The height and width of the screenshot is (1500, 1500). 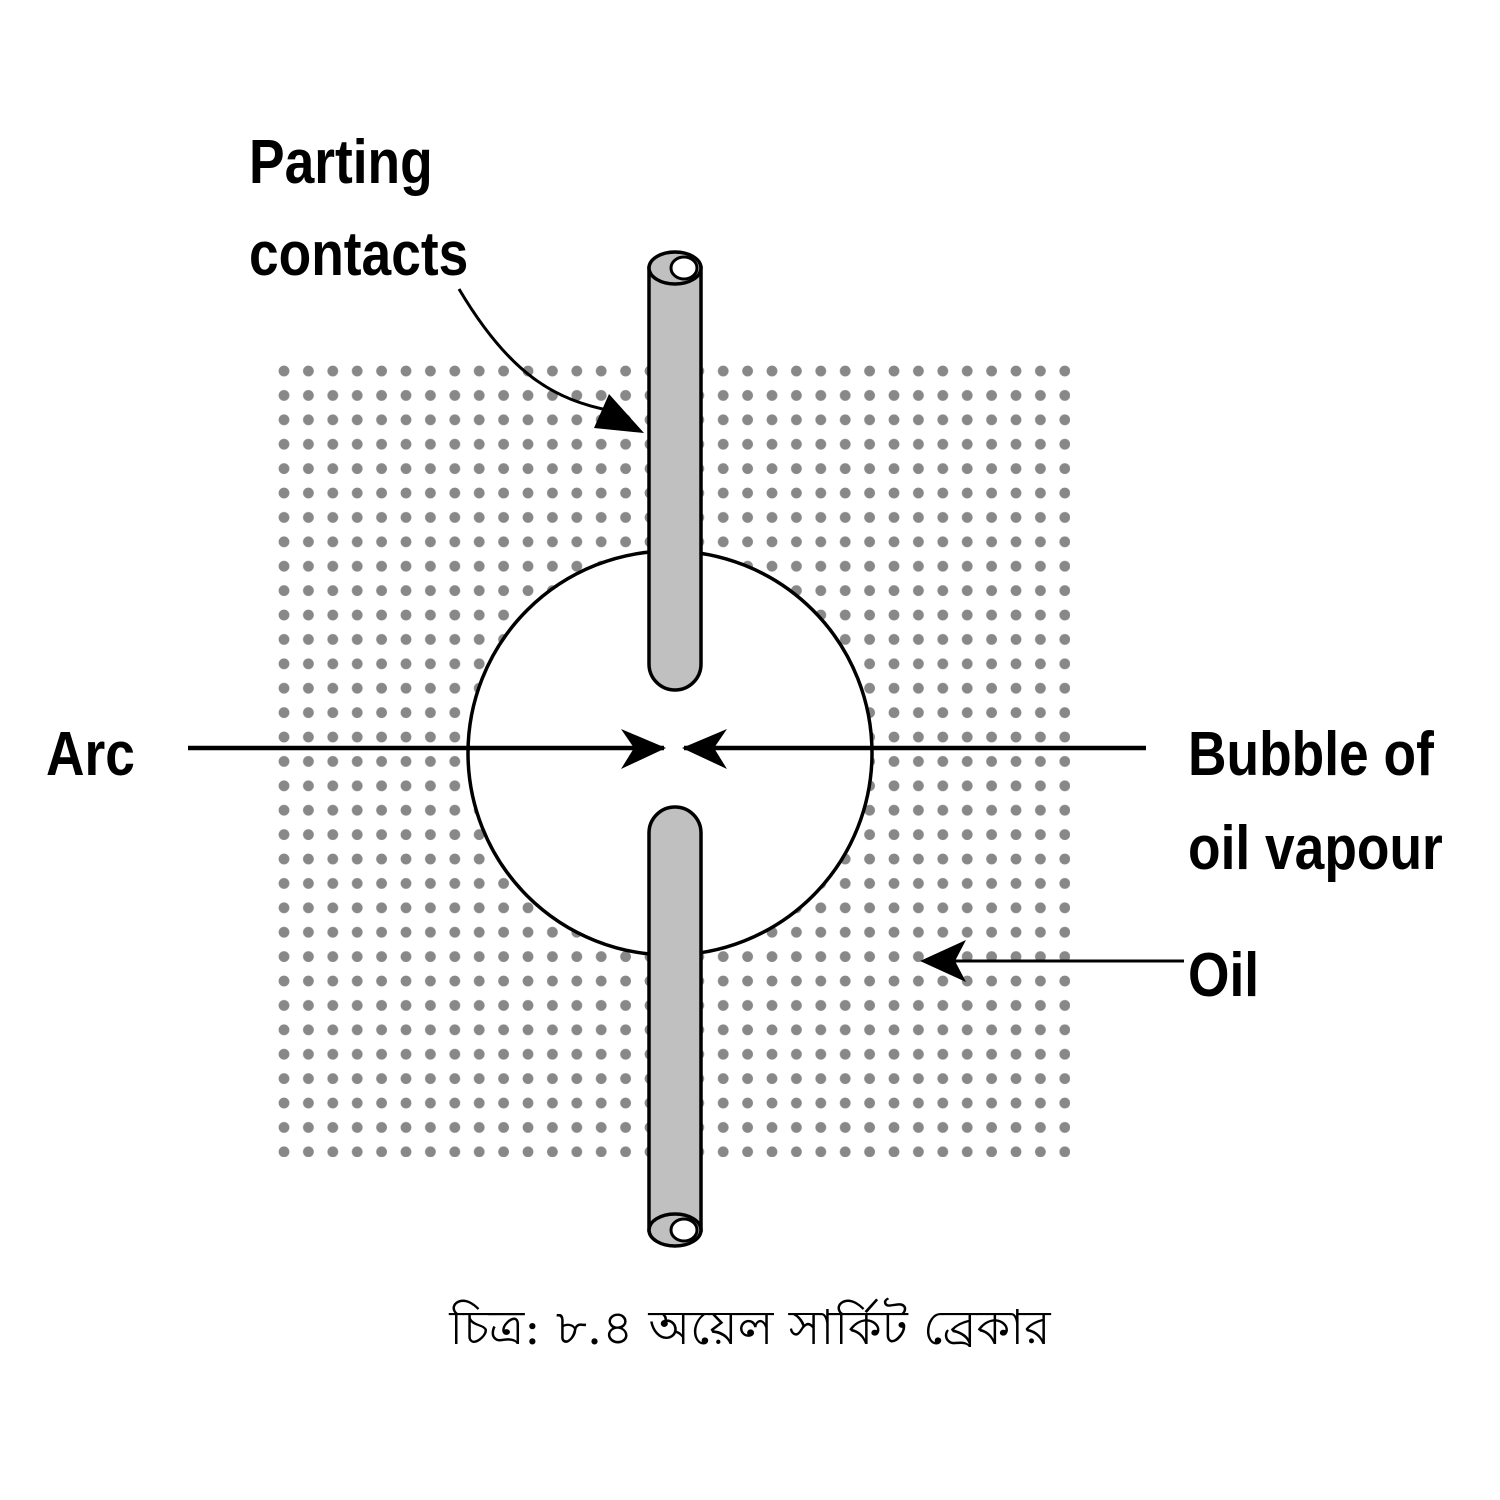 What do you see at coordinates (643, 749) in the screenshot?
I see `arc-arrowhead-icon` at bounding box center [643, 749].